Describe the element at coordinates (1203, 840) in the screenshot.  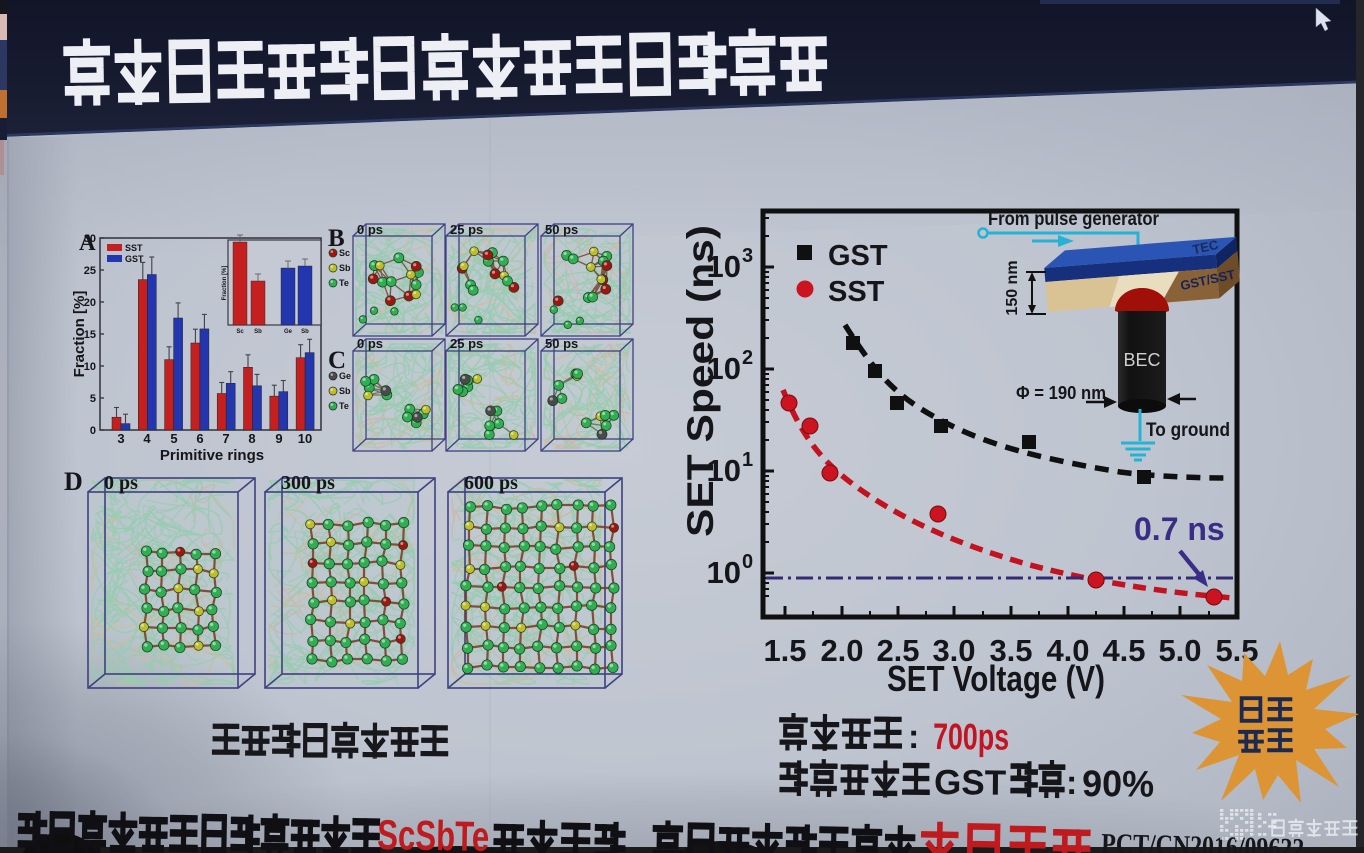
I see `svg-text: PCT/CN2016/09622` at that location.